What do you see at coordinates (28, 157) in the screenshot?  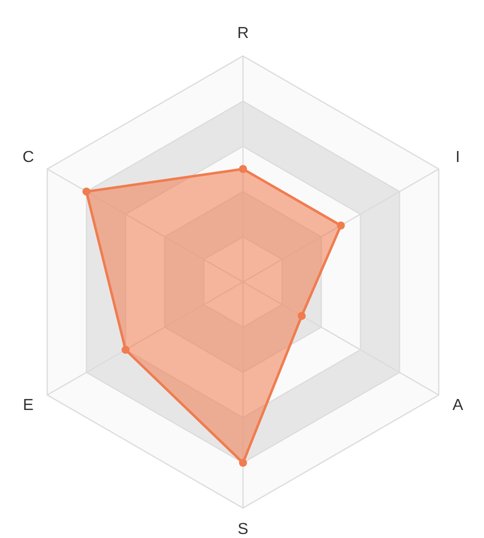 I see `spoke-label: C` at bounding box center [28, 157].